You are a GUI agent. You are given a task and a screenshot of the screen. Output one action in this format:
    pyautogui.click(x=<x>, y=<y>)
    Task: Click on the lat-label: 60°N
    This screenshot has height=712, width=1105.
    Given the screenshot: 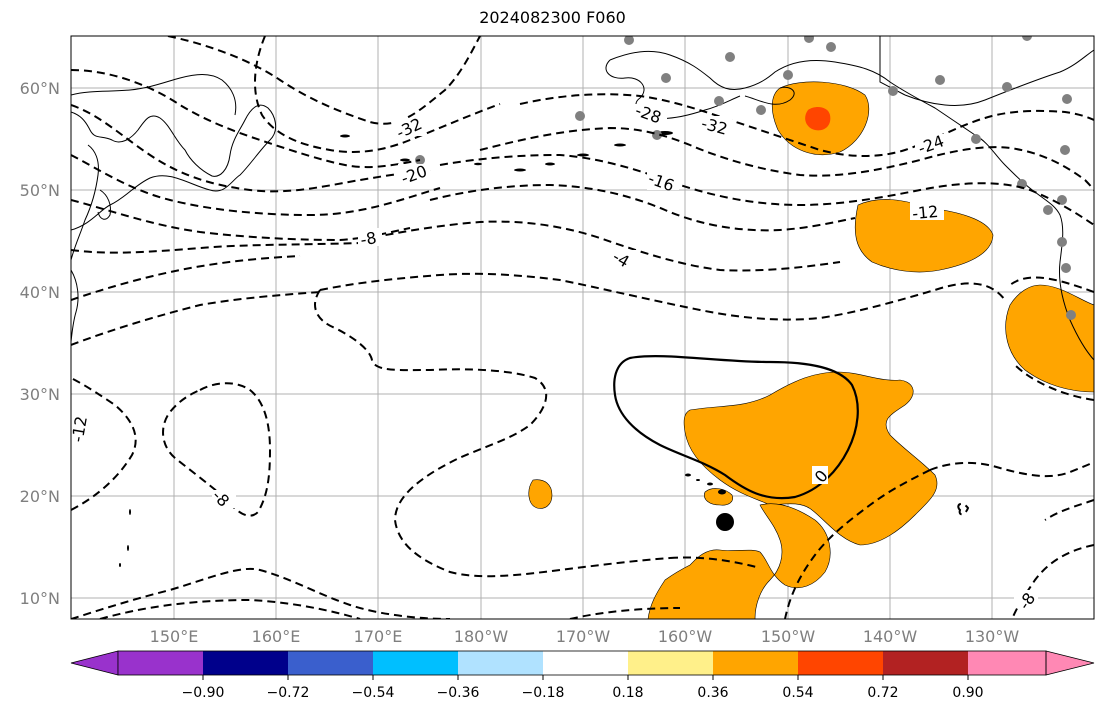 What is the action you would take?
    pyautogui.click(x=40, y=88)
    